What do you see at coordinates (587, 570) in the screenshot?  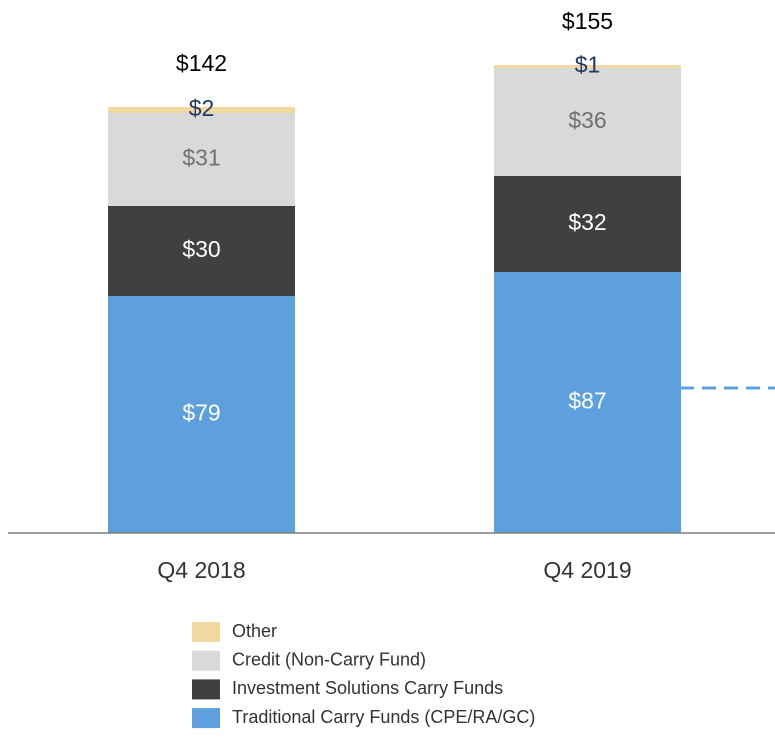 I see `x-tick-label: Q4 2019` at bounding box center [587, 570].